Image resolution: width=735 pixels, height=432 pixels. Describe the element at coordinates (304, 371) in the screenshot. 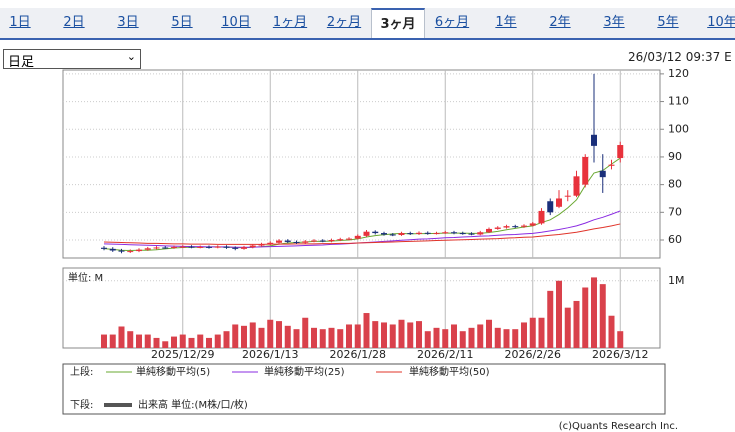

I see `legend-label: 単純移動平均(25)` at that location.